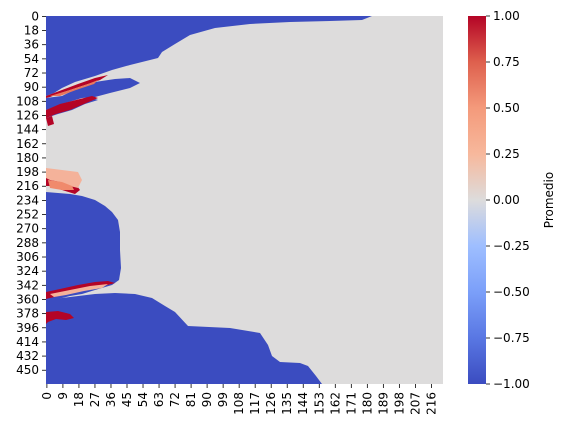  What do you see at coordinates (415, 403) in the screenshot?
I see `x-tick-label: 207` at bounding box center [415, 403].